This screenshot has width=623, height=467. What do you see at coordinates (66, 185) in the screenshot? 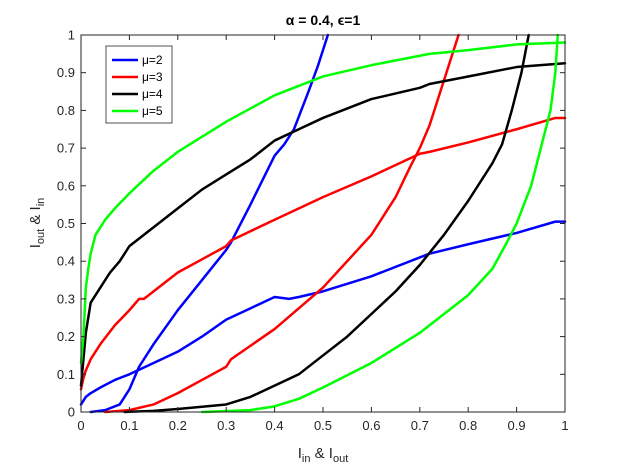
I see `y-tick-label-6: 0.6` at bounding box center [66, 185].